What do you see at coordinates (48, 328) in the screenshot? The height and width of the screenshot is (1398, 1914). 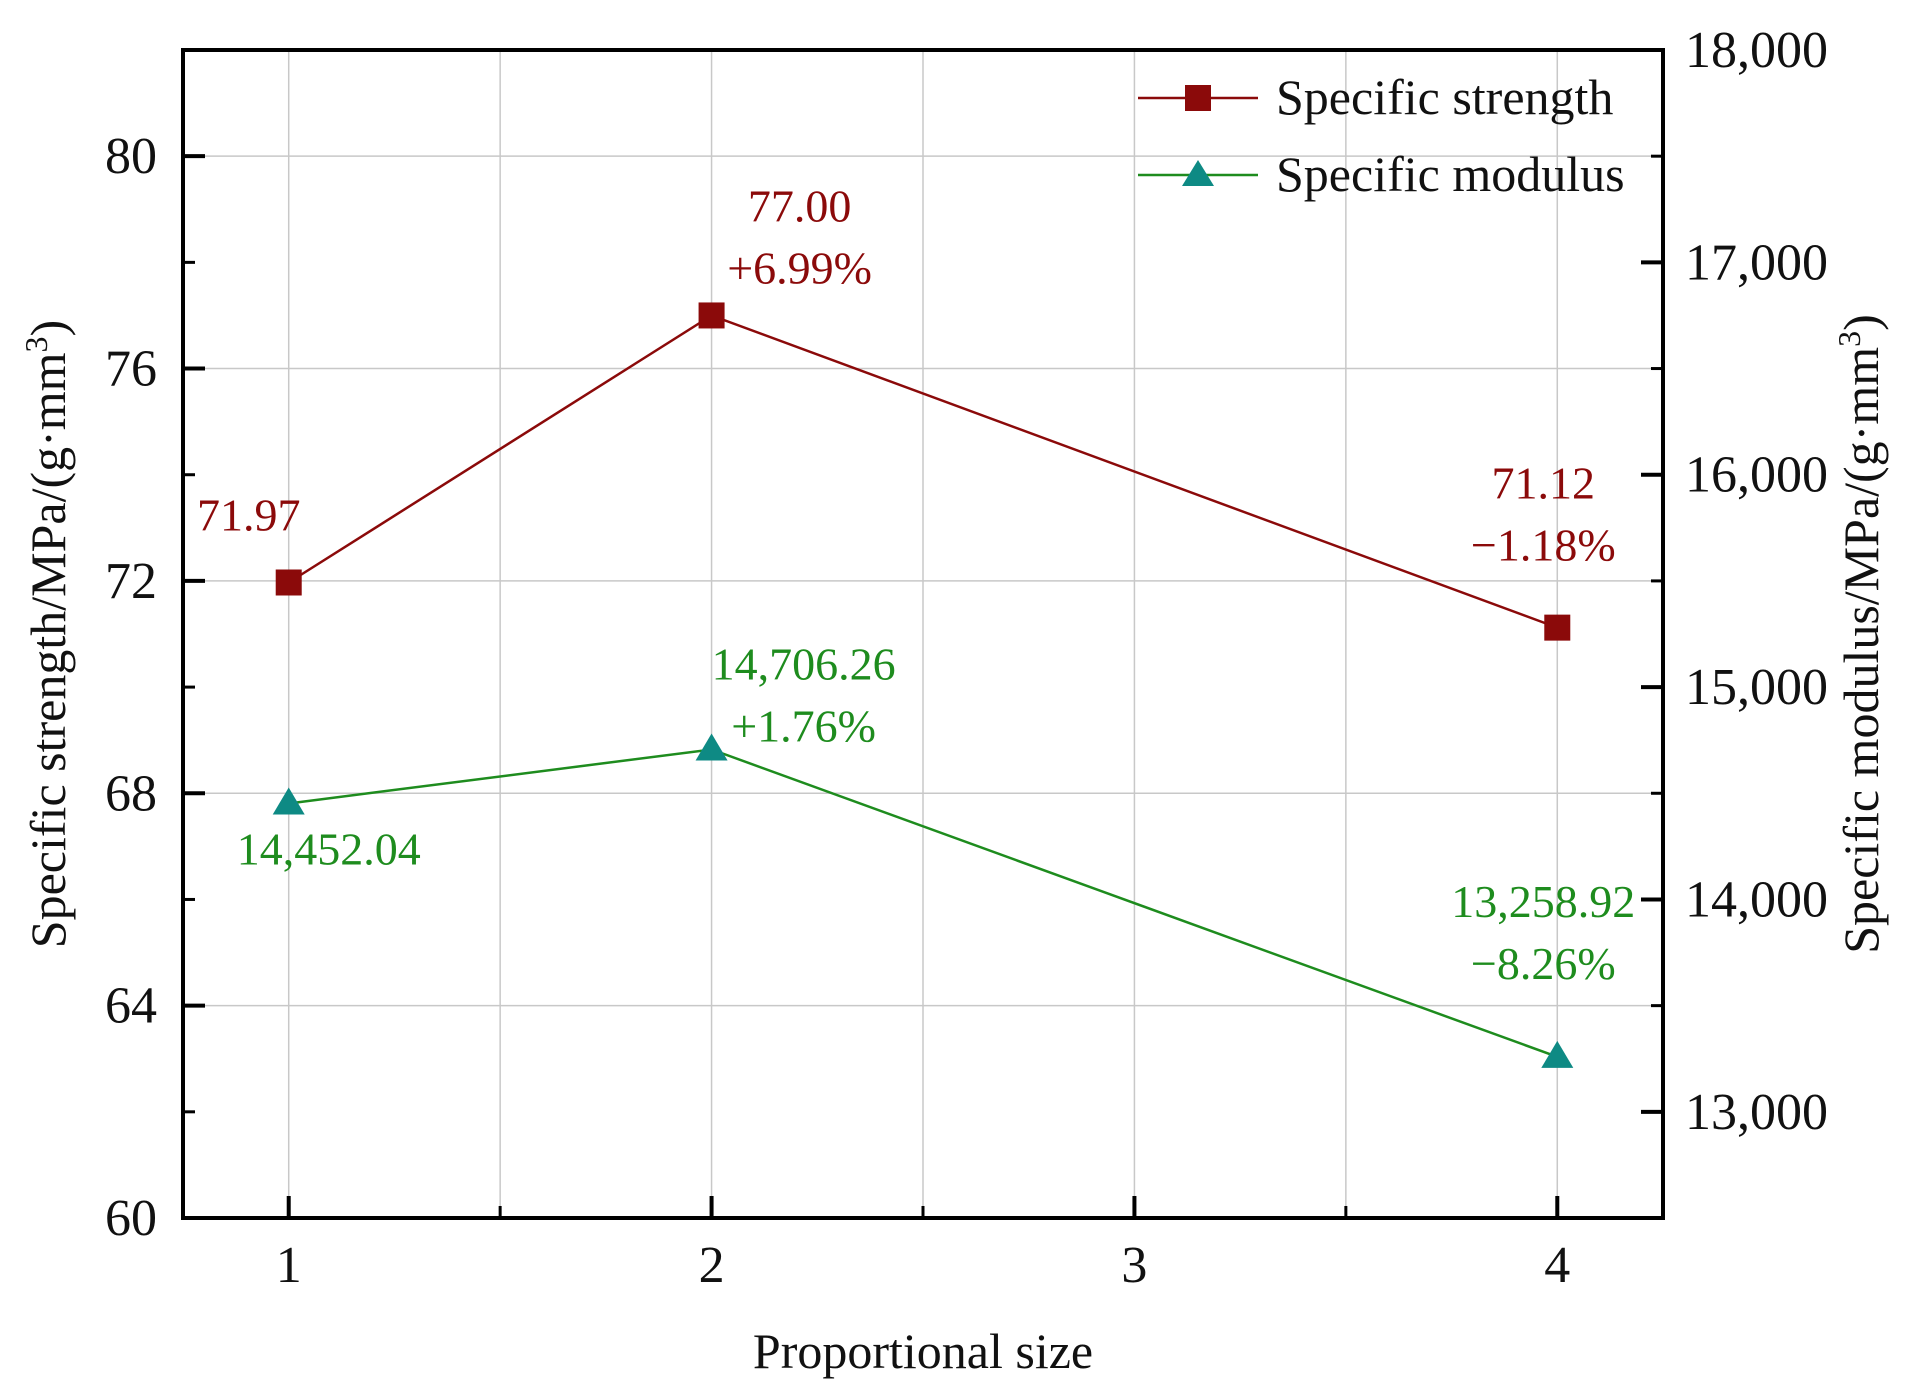 I see `y-axis-title-left-close: )` at bounding box center [48, 328].